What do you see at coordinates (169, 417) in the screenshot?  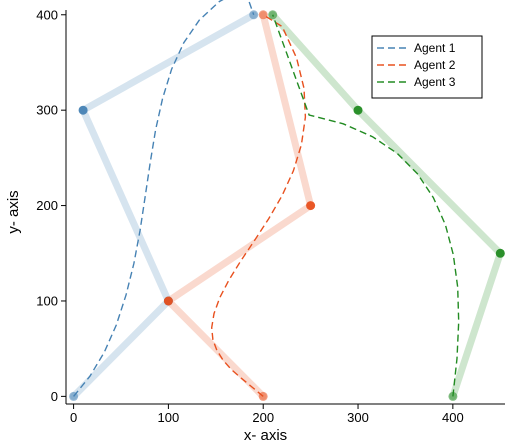 I see `x-tick-label: 100` at bounding box center [169, 417].